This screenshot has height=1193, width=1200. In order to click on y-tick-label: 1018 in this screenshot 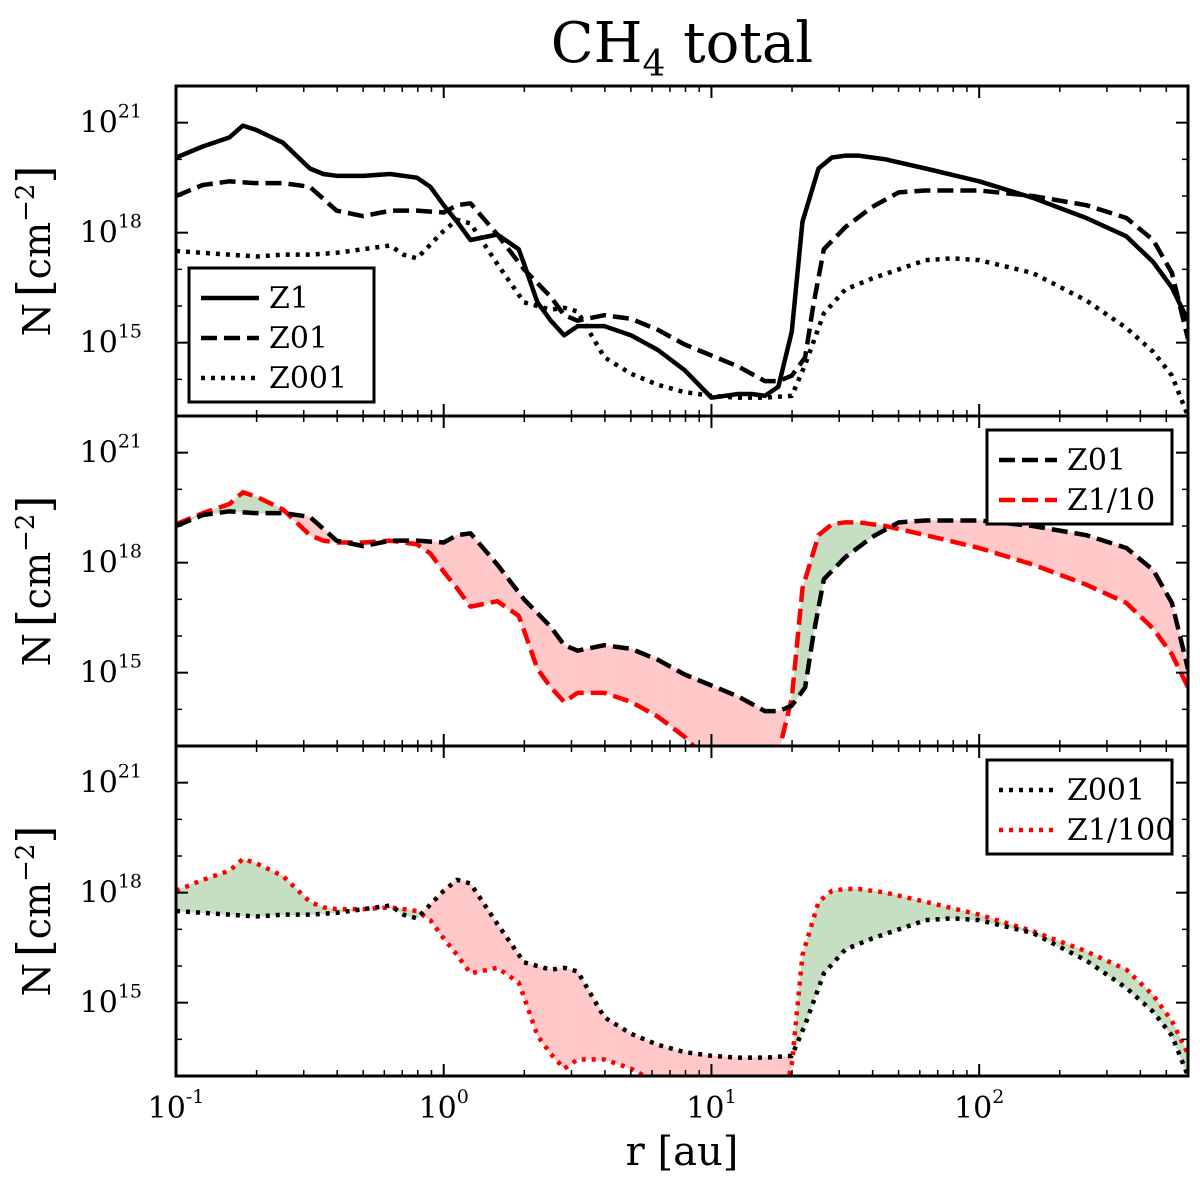, I will do `click(111, 231)`.